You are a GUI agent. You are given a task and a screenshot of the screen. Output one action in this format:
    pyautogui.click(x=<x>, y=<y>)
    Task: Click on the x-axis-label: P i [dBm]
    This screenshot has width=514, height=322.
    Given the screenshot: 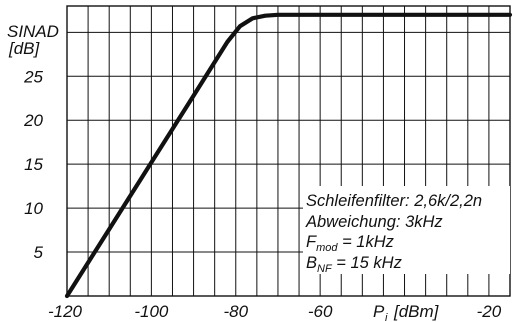 What is the action you would take?
    pyautogui.click(x=406, y=312)
    